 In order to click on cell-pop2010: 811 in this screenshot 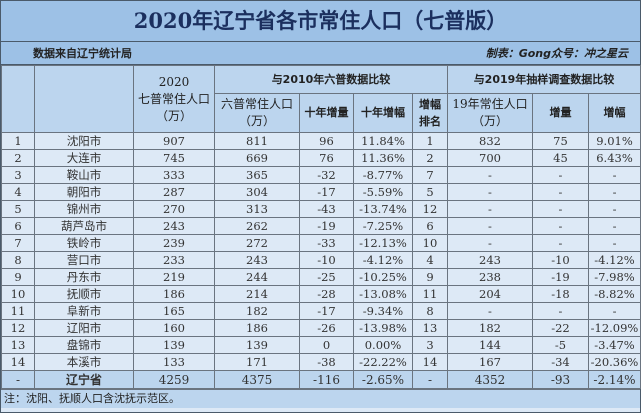, I will do `click(257, 141)`.